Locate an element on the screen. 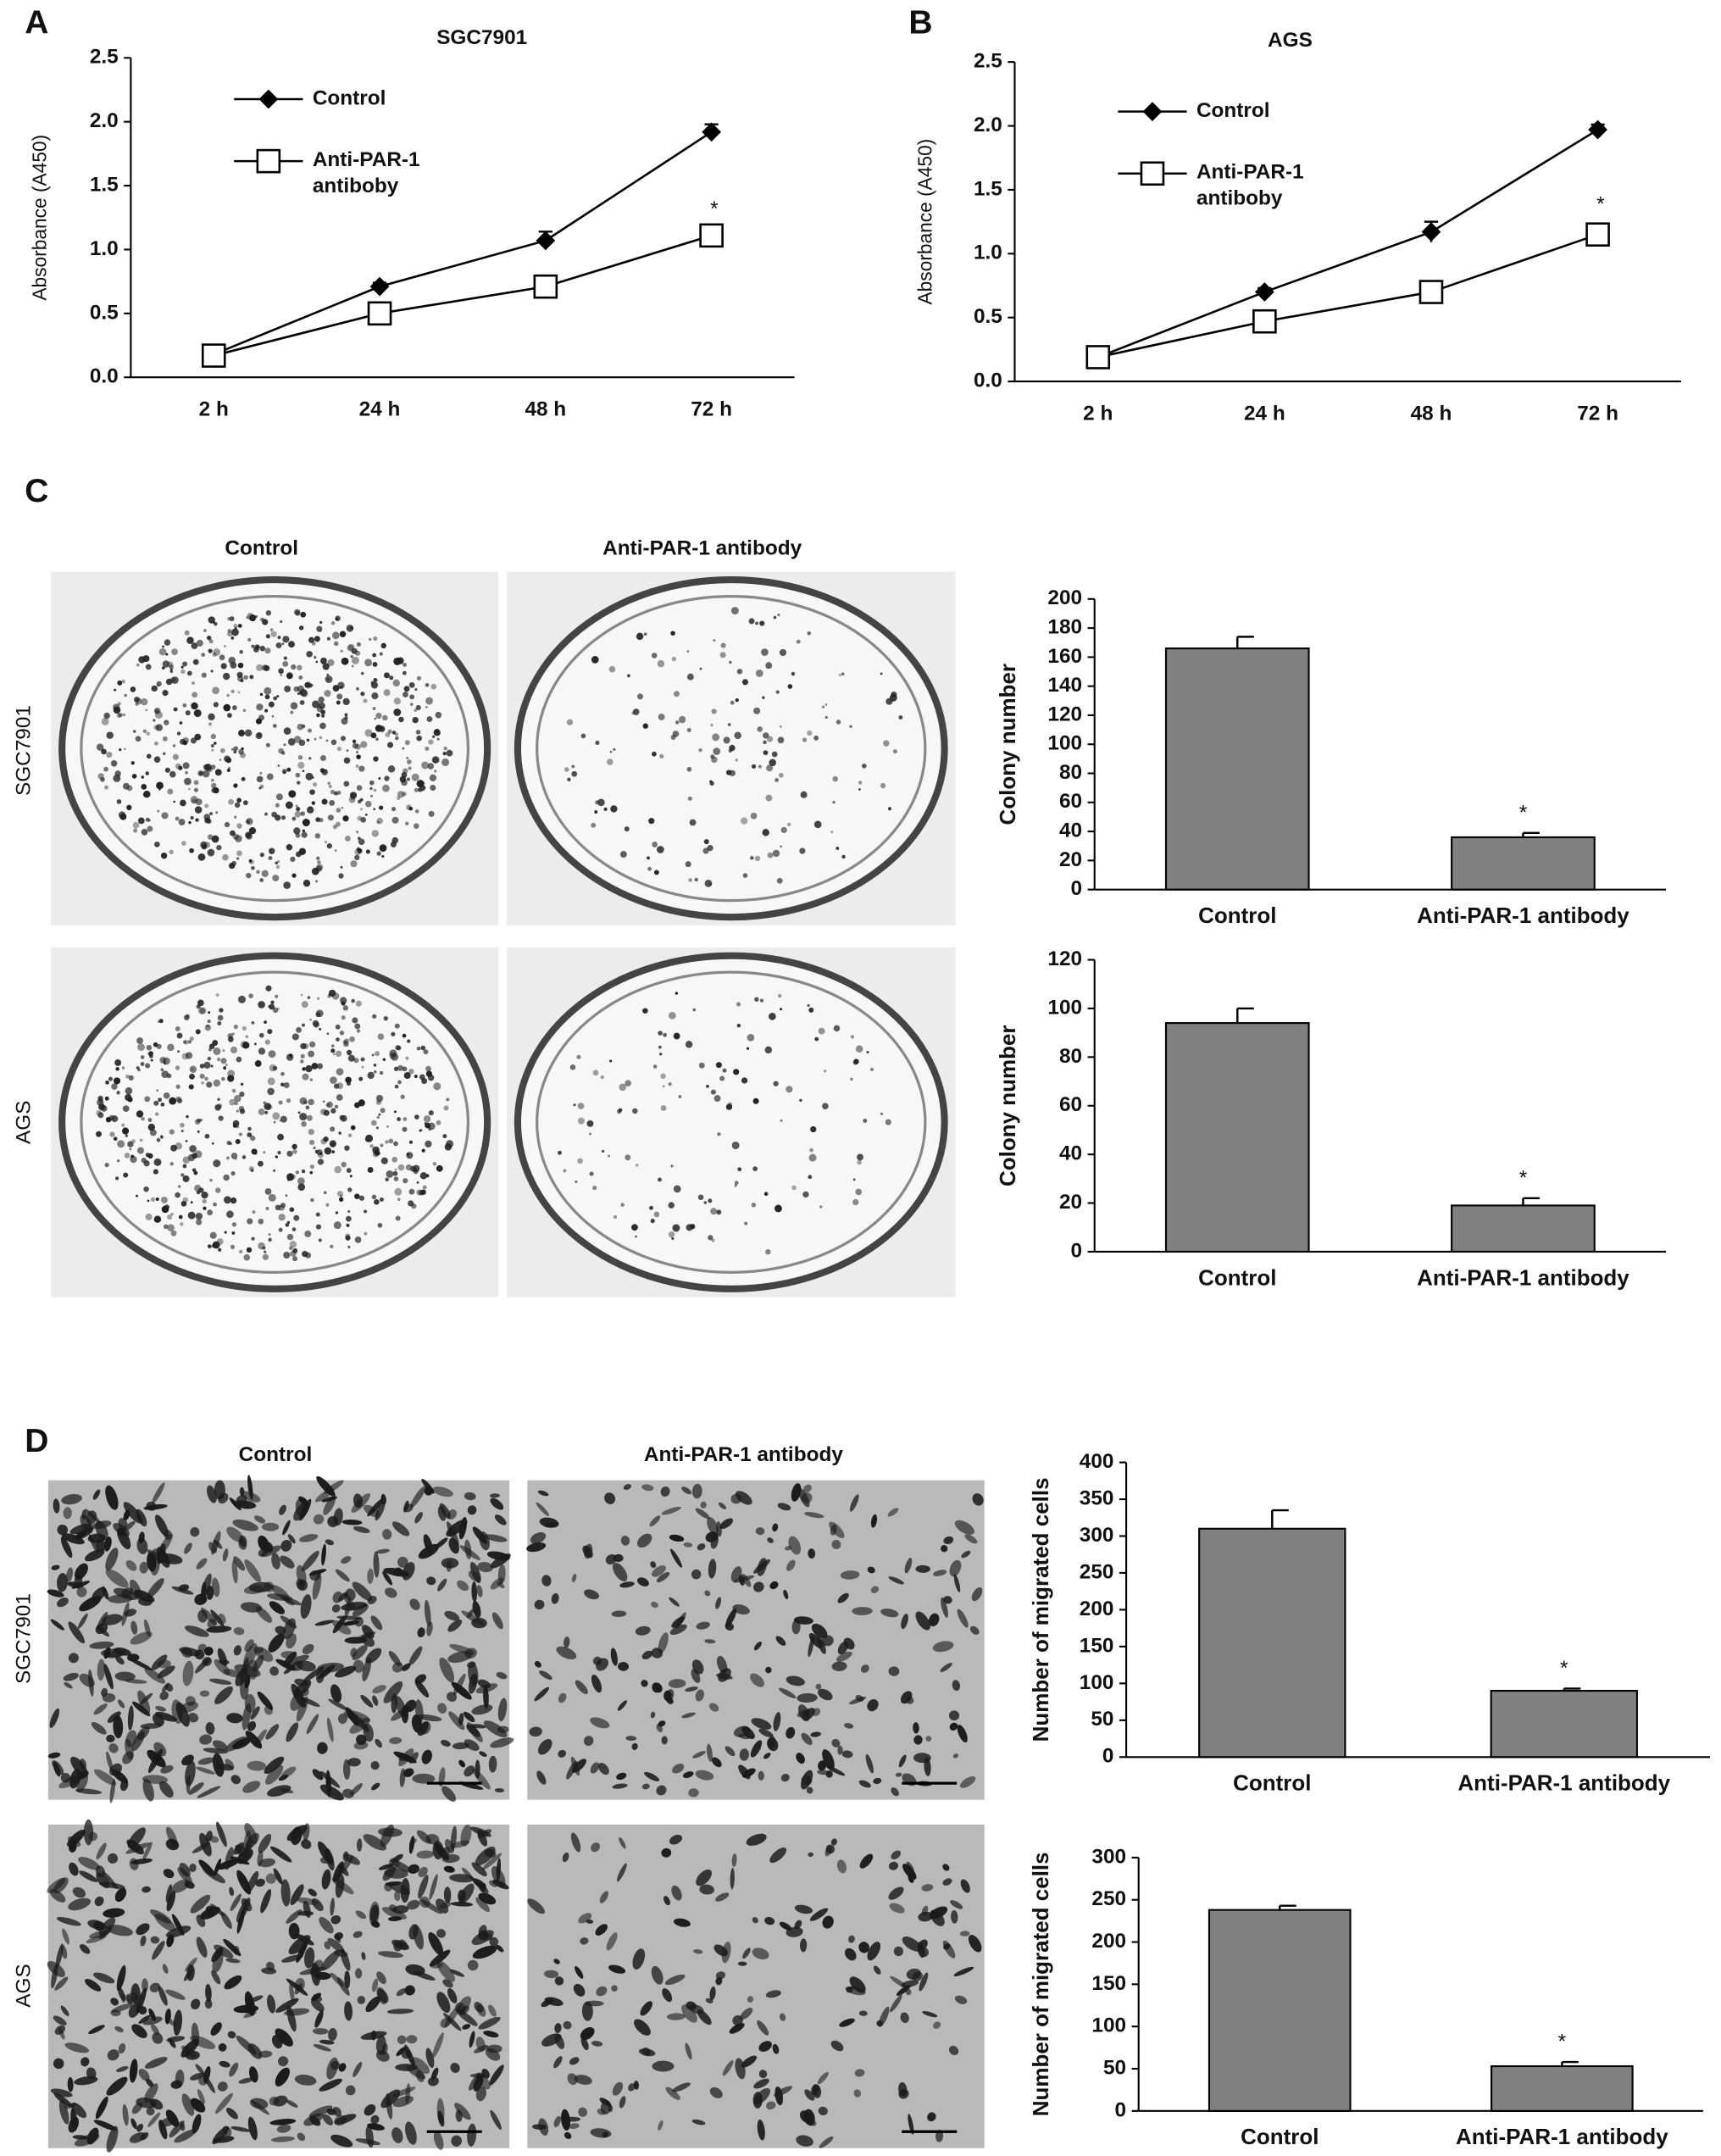 The height and width of the screenshot is (2156, 1721). y-tick-label: 300 is located at coordinates (1097, 1535).